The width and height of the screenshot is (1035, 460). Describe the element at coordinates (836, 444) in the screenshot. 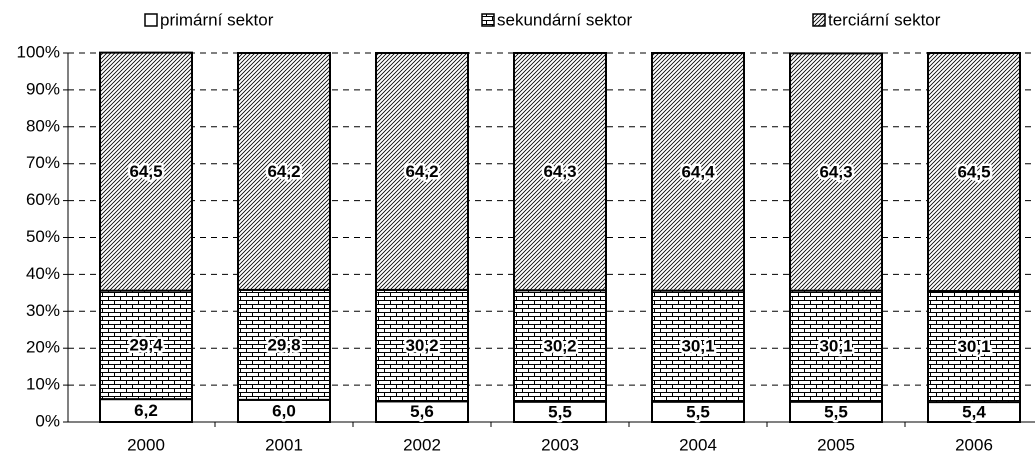

I see `x-tick-label: 2005` at that location.